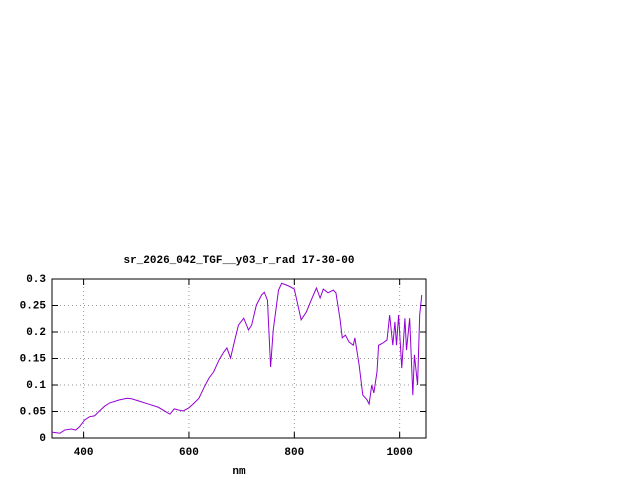 Image resolution: width=640 pixels, height=480 pixels. I want to click on x-tick-label: 600, so click(189, 453).